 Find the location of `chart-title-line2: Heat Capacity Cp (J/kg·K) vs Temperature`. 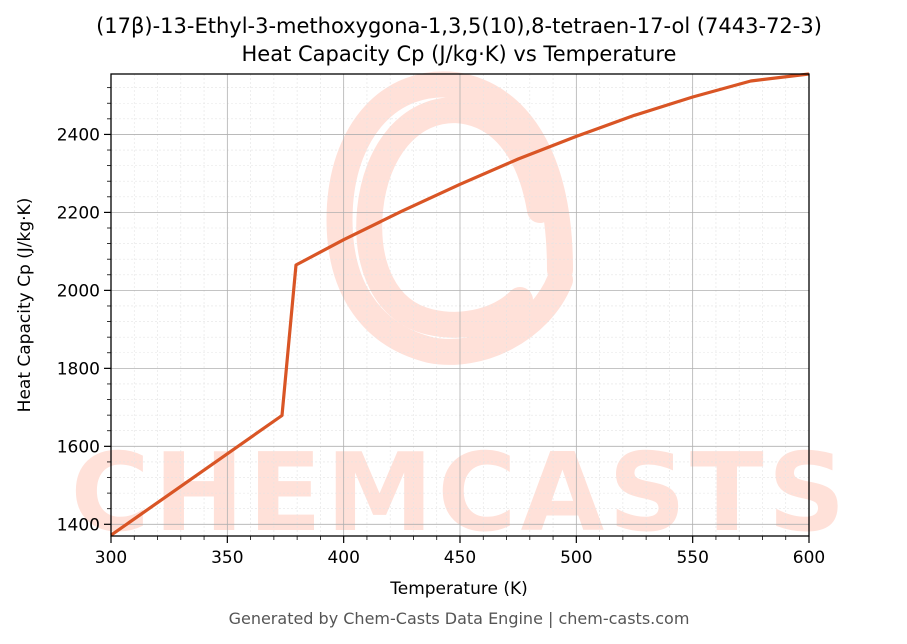

chart-title-line2: Heat Capacity Cp (J/kg·K) vs Temperature is located at coordinates (459, 54).